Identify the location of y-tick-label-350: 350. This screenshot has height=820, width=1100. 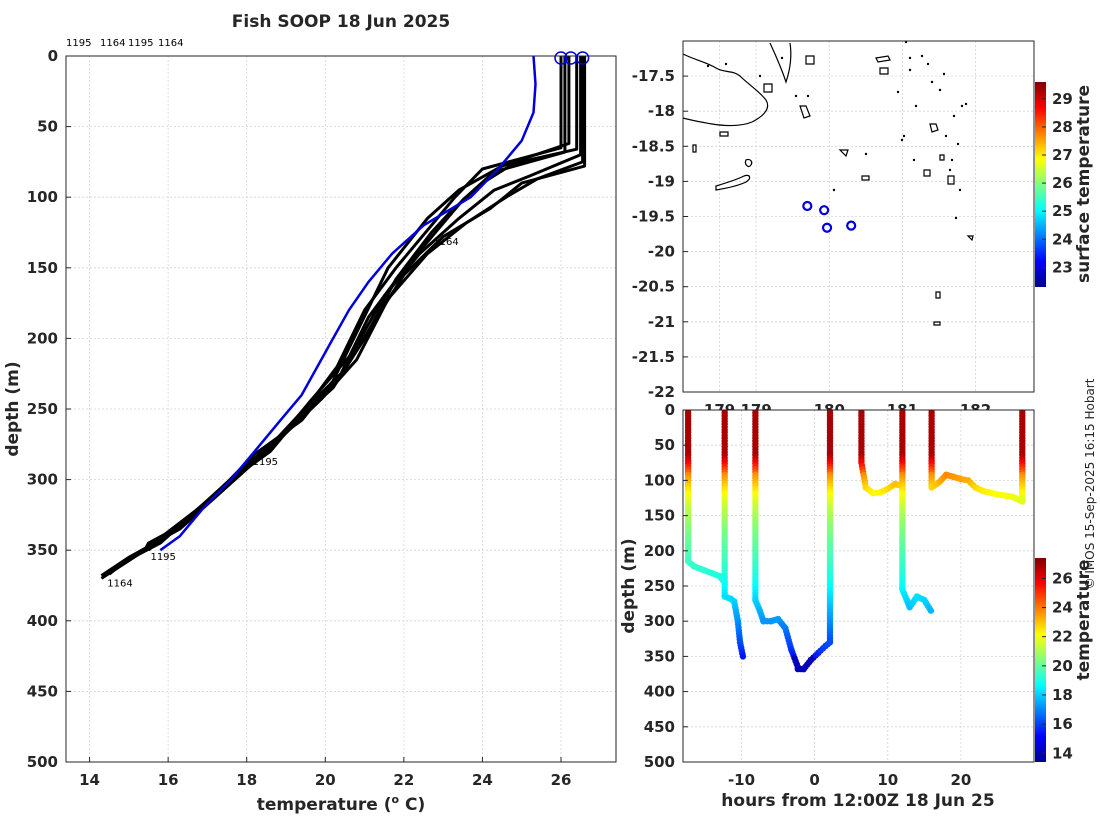
(42, 550).